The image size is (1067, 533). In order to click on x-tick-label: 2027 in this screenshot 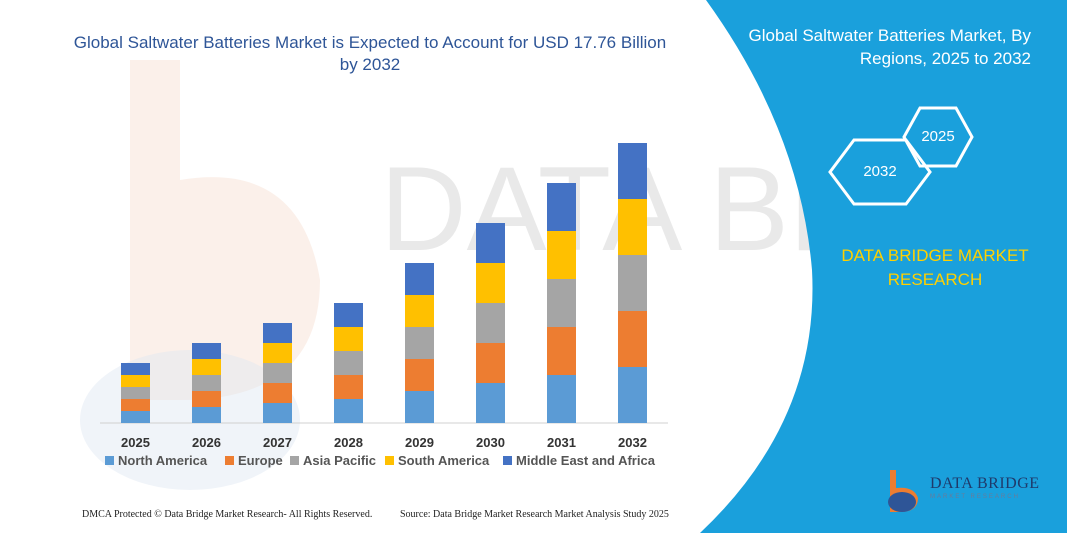, I will do `click(277, 442)`.